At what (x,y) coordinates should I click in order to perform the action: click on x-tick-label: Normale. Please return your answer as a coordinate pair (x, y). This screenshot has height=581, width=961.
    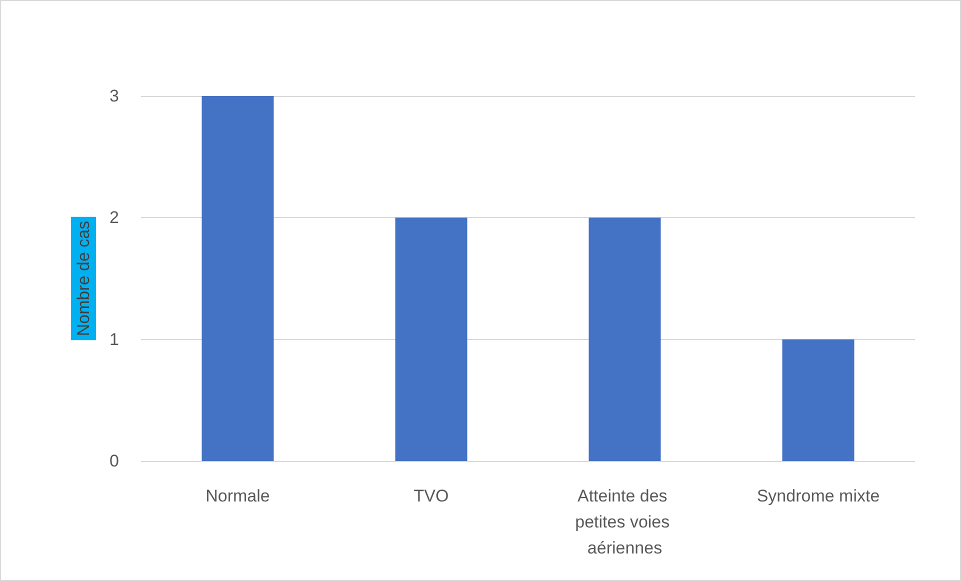
    Looking at the image, I should click on (238, 496).